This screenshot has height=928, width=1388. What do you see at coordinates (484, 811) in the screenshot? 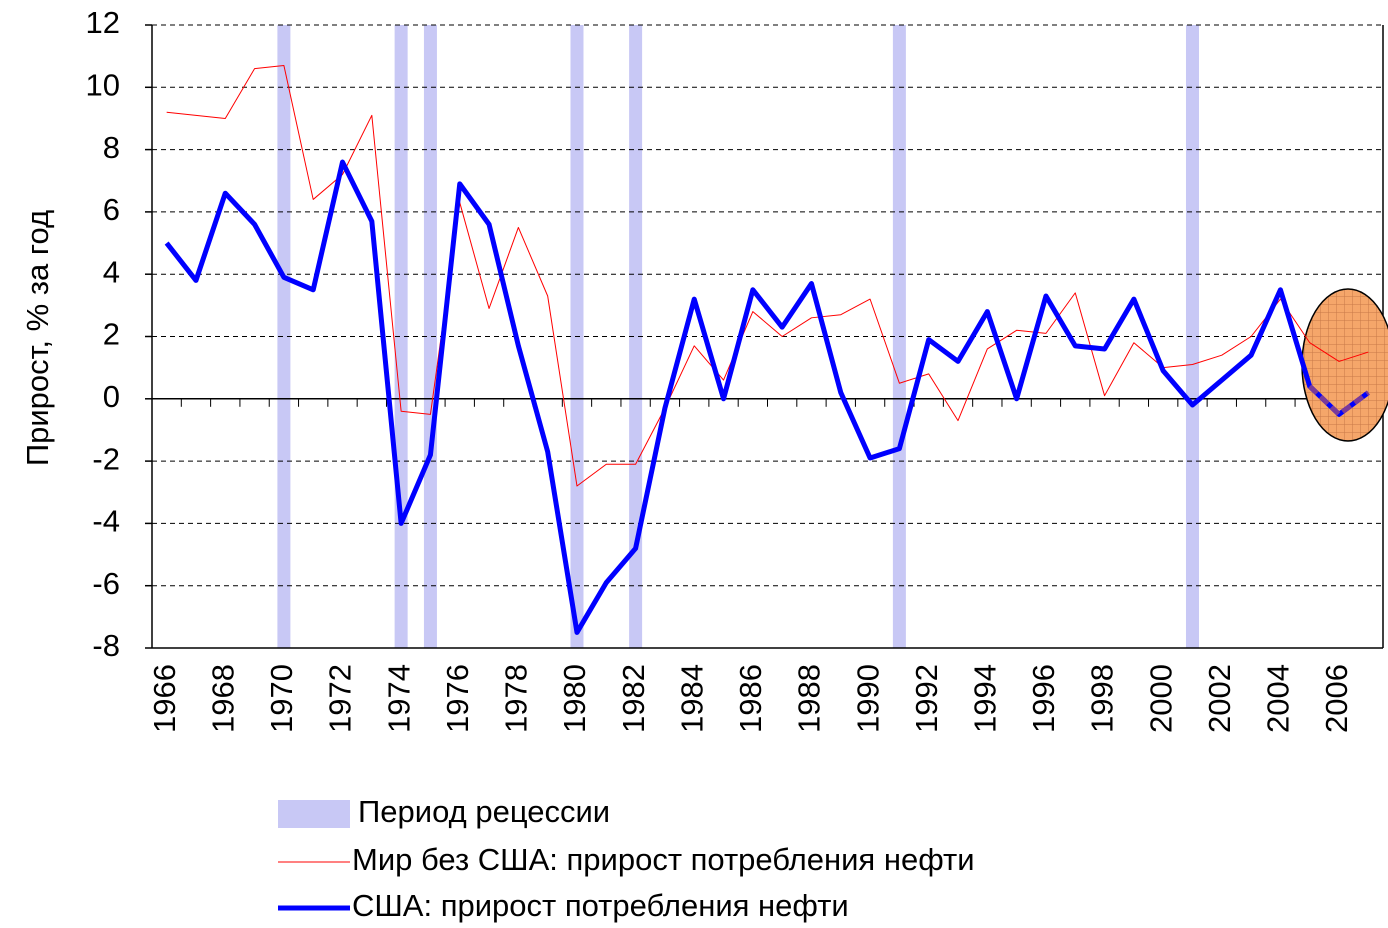
I see `legend-label: Период рецессии` at bounding box center [484, 811].